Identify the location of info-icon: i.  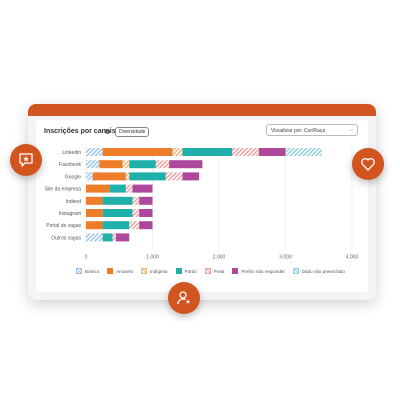
(107, 131).